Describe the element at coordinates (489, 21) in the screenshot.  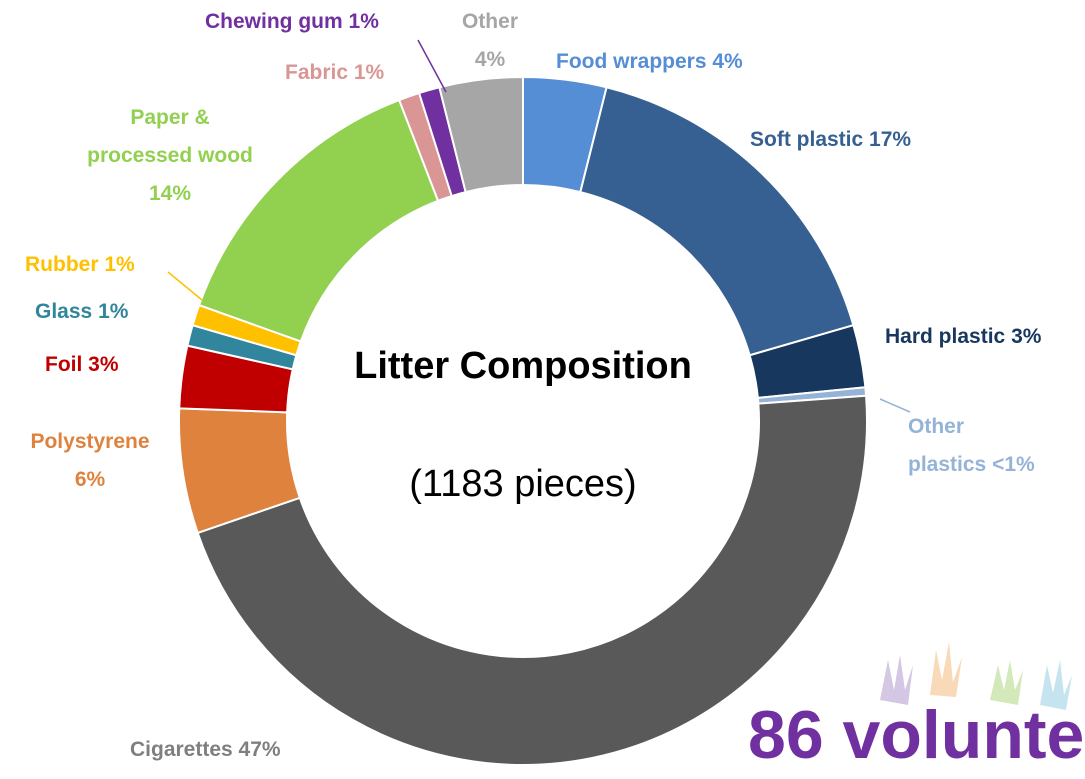
I see `category-label: Other` at that location.